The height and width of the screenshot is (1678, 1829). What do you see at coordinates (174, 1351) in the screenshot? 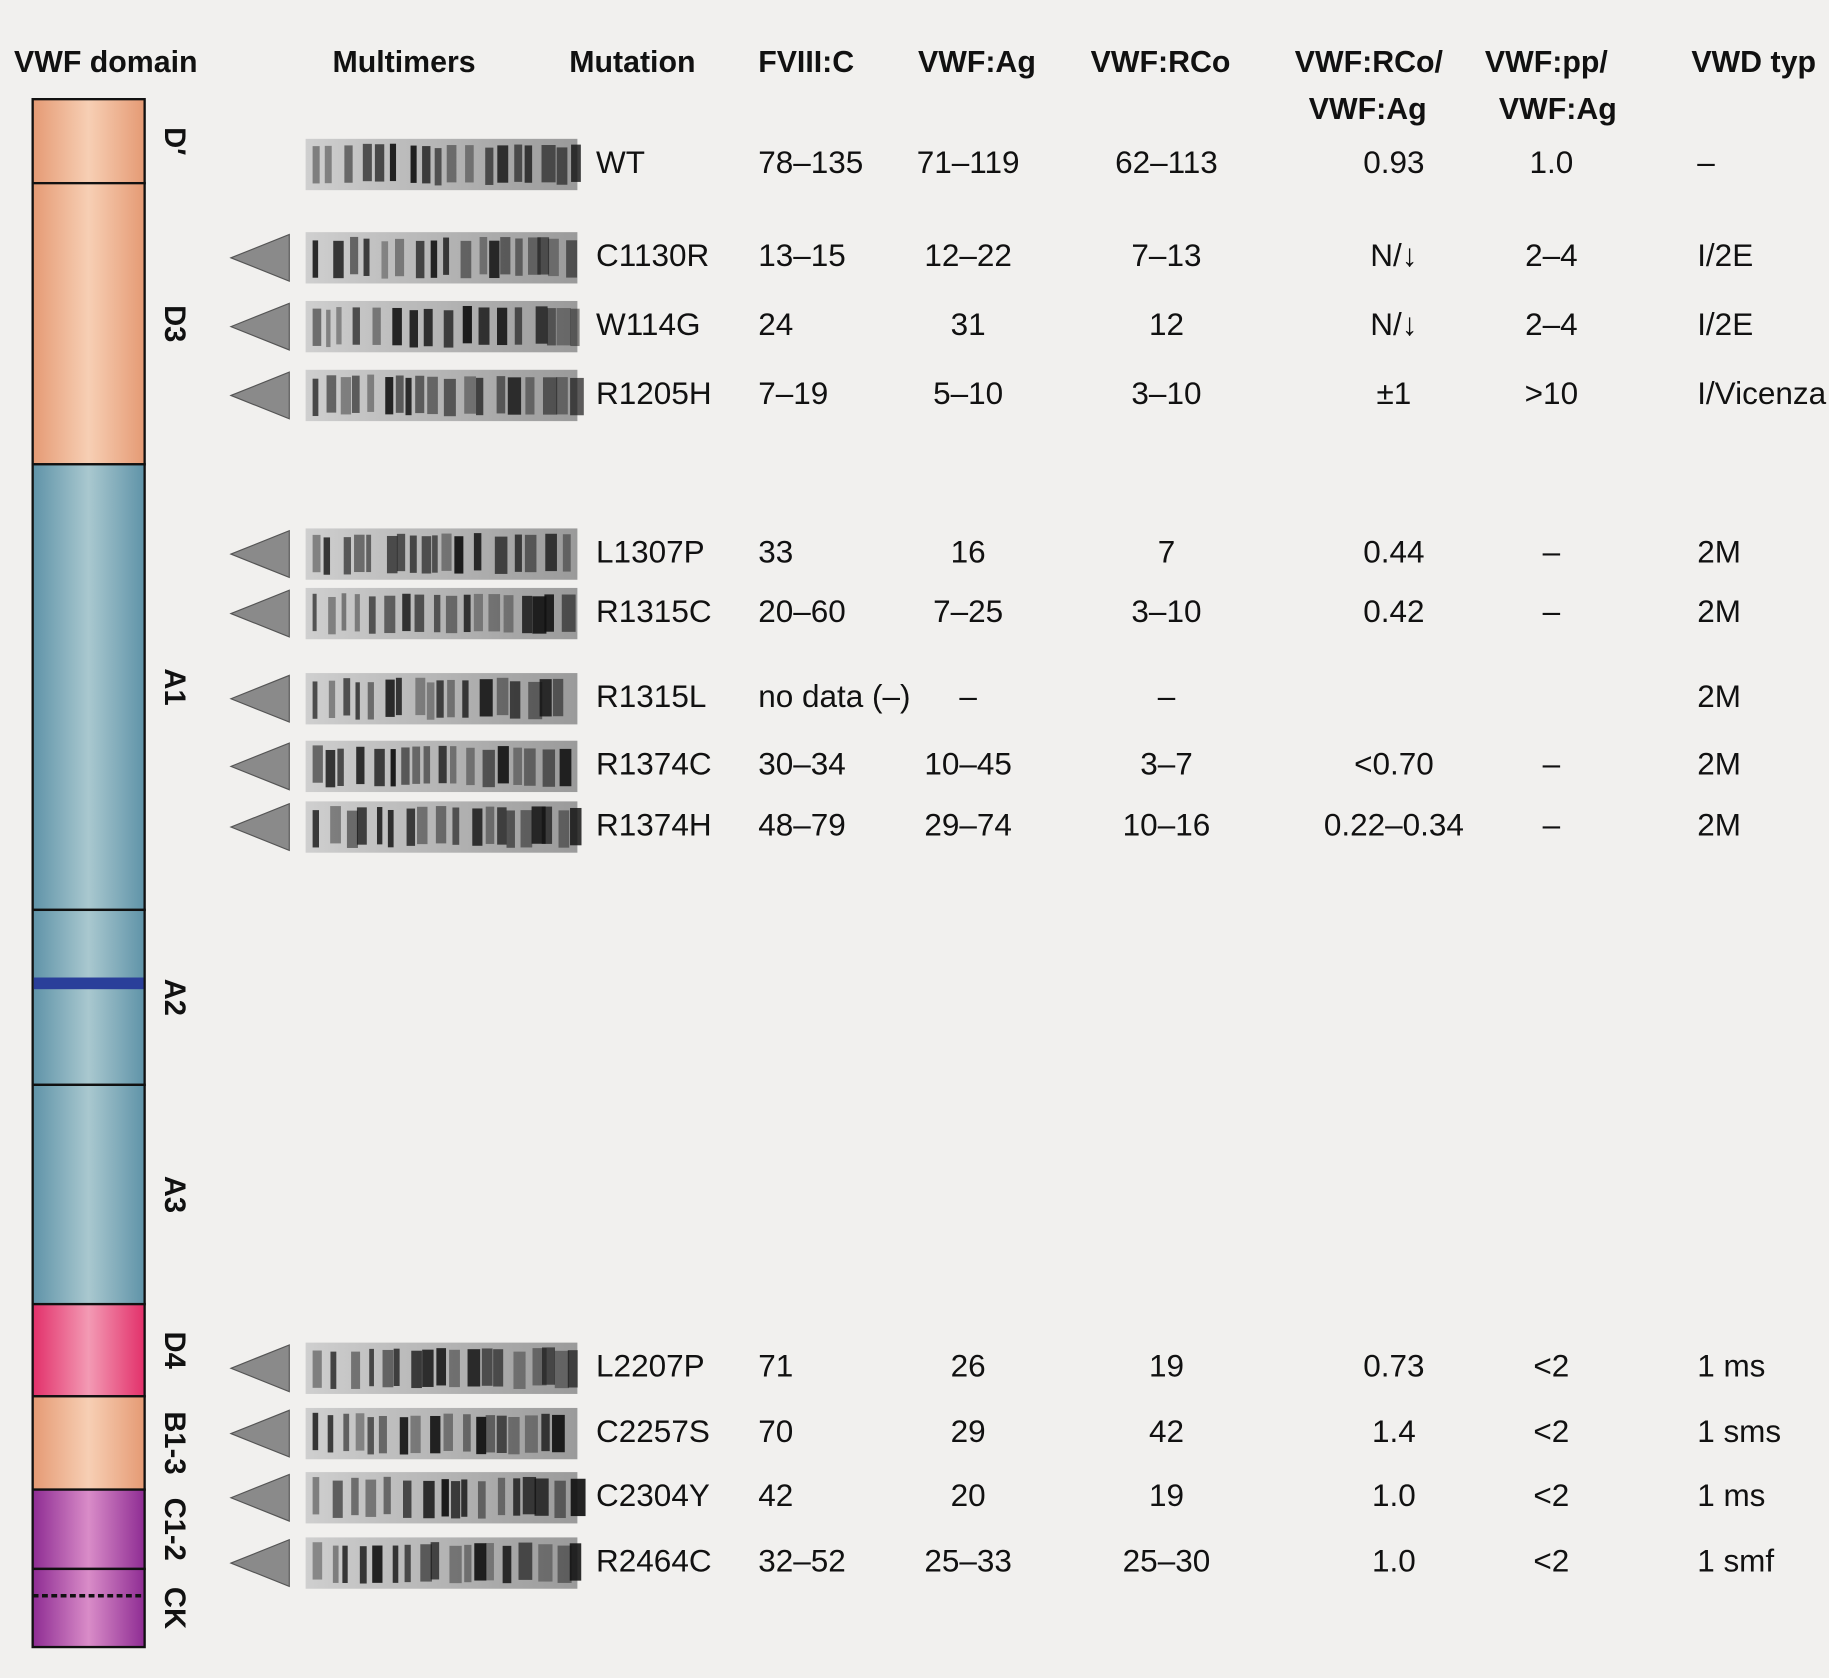
I see `domain-label: D4` at bounding box center [174, 1351].